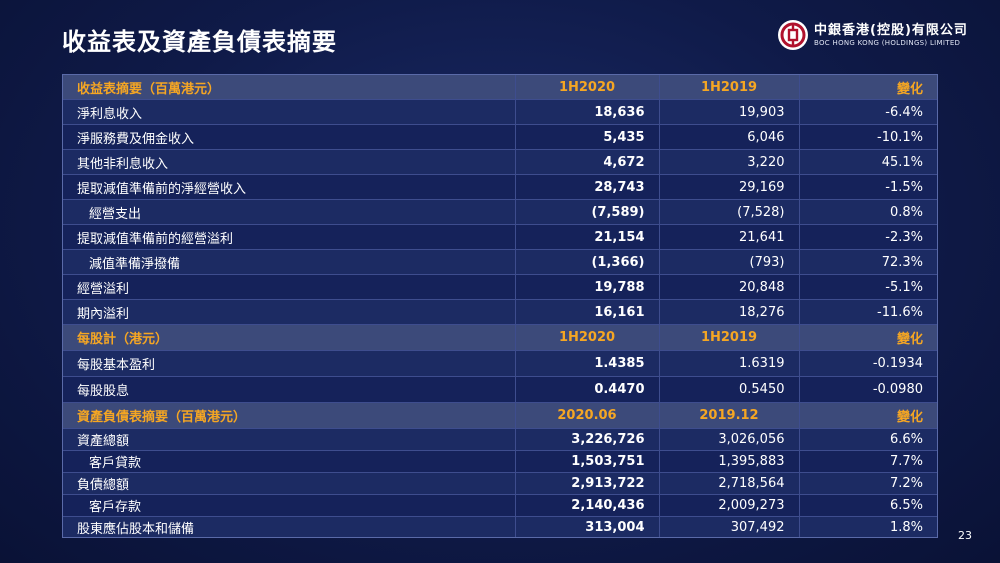 Image resolution: width=1000 pixels, height=563 pixels. Describe the element at coordinates (729, 137) in the screenshot. I see `row-value-prior: 6,046` at that location.